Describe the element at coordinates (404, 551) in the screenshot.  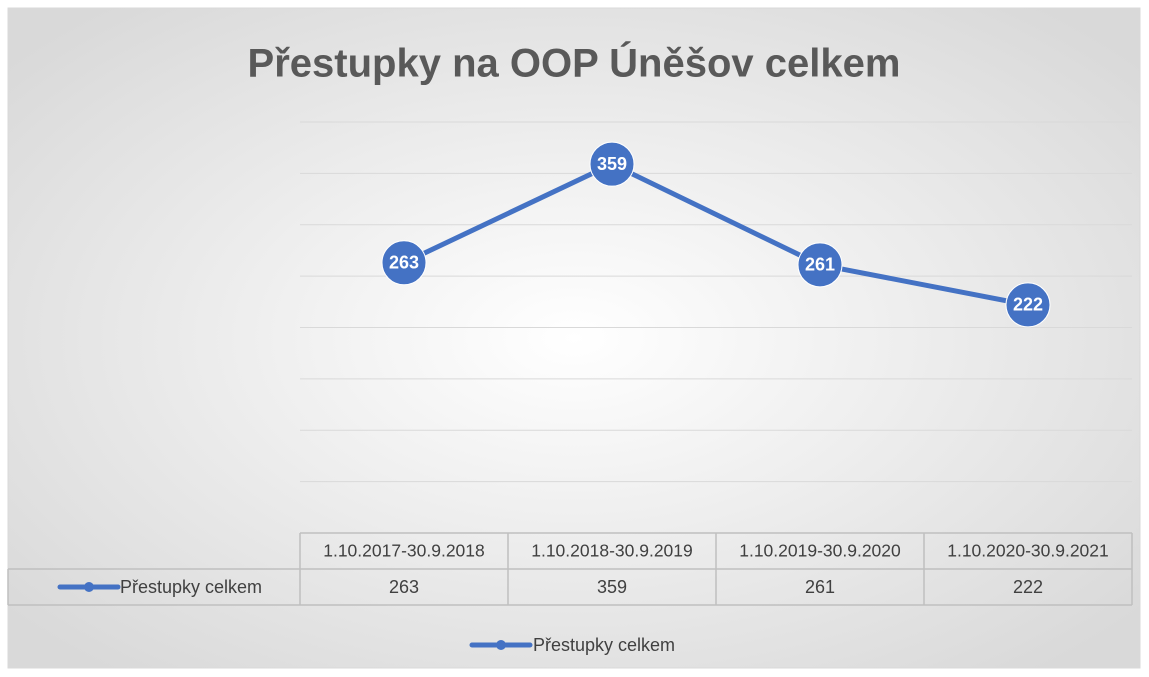
I see `x-tick-label: 1.10.2017-30.9.2018` at that location.